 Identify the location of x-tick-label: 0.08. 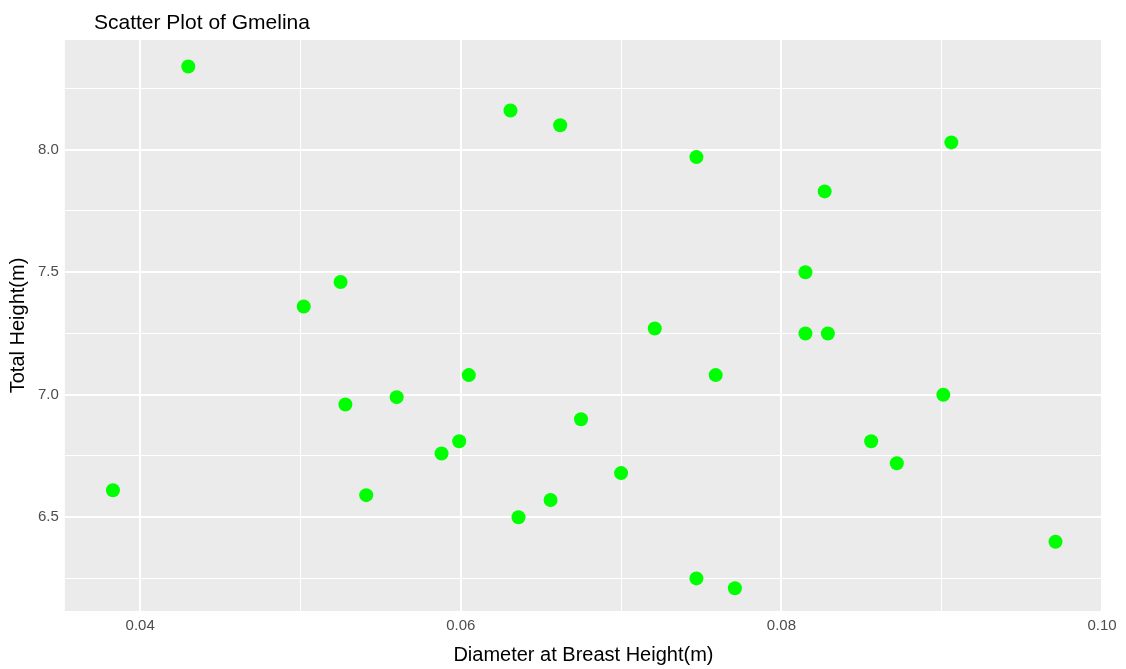
(781, 625).